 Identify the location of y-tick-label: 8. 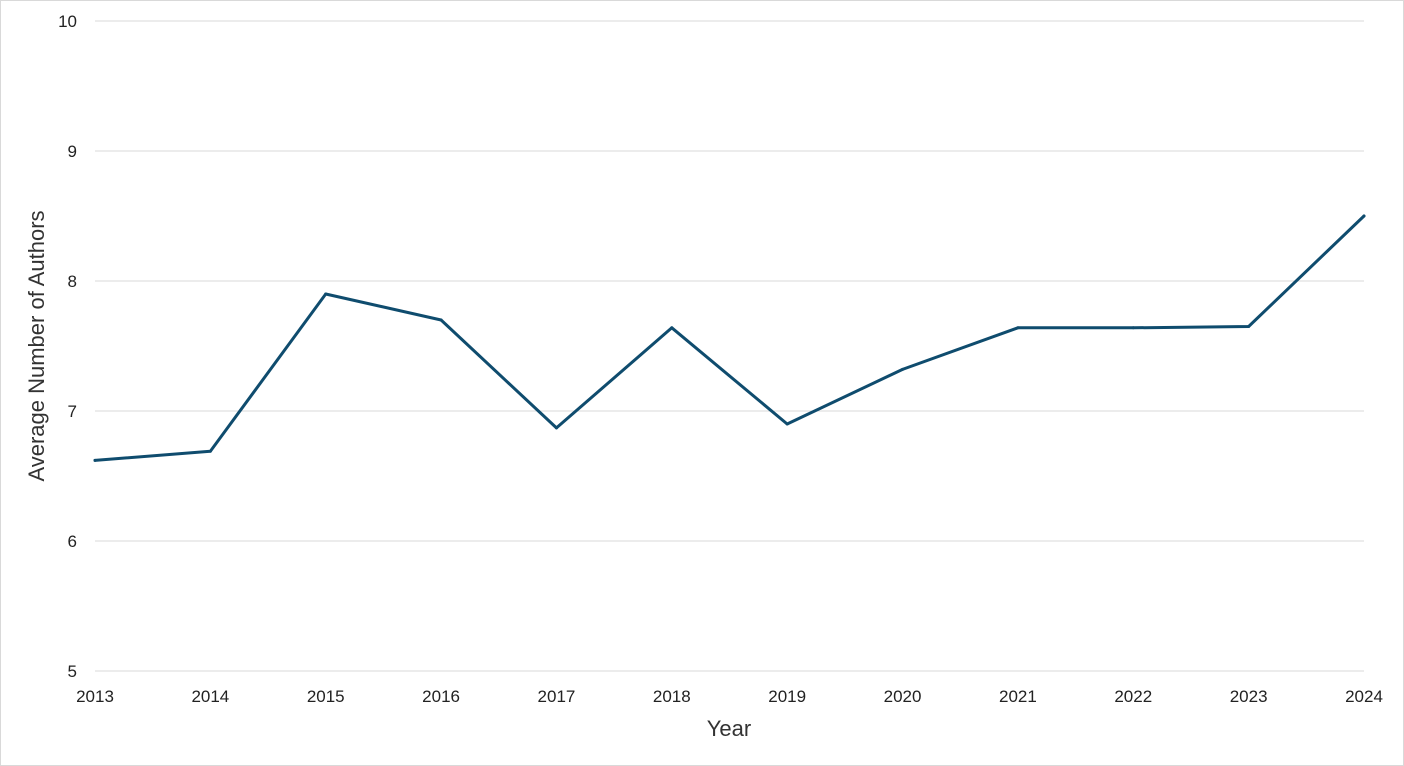
(72, 281).